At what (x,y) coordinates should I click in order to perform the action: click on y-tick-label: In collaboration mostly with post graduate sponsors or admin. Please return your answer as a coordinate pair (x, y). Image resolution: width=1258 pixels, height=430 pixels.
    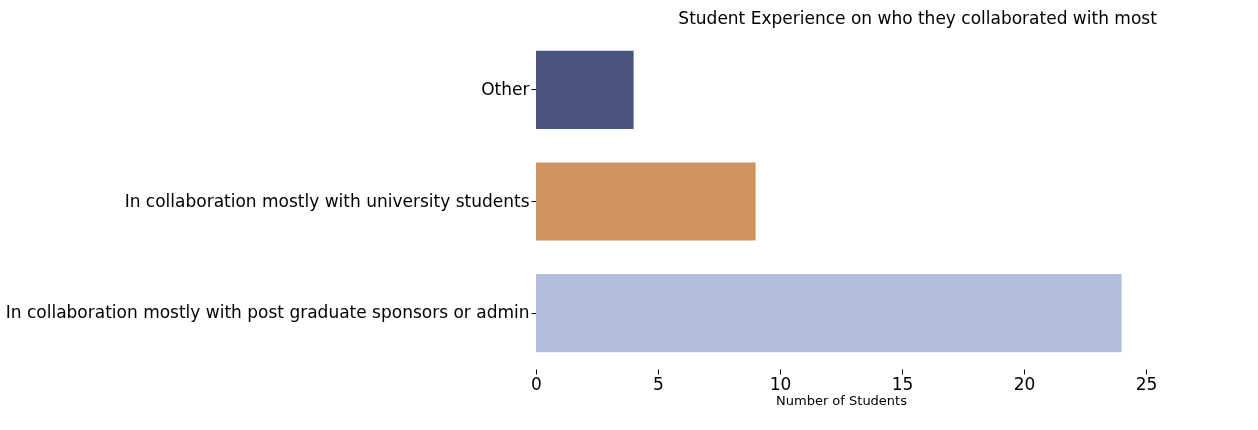
    Looking at the image, I should click on (267, 312).